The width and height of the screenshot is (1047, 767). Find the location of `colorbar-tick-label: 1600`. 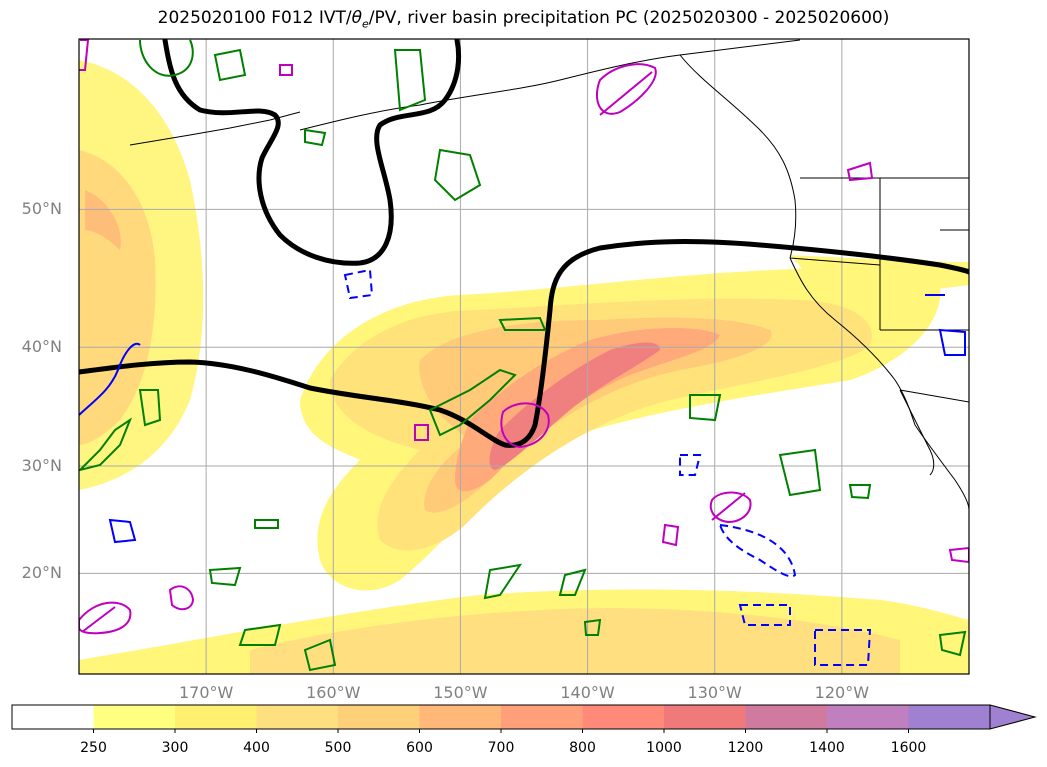

colorbar-tick-label: 1600 is located at coordinates (908, 748).